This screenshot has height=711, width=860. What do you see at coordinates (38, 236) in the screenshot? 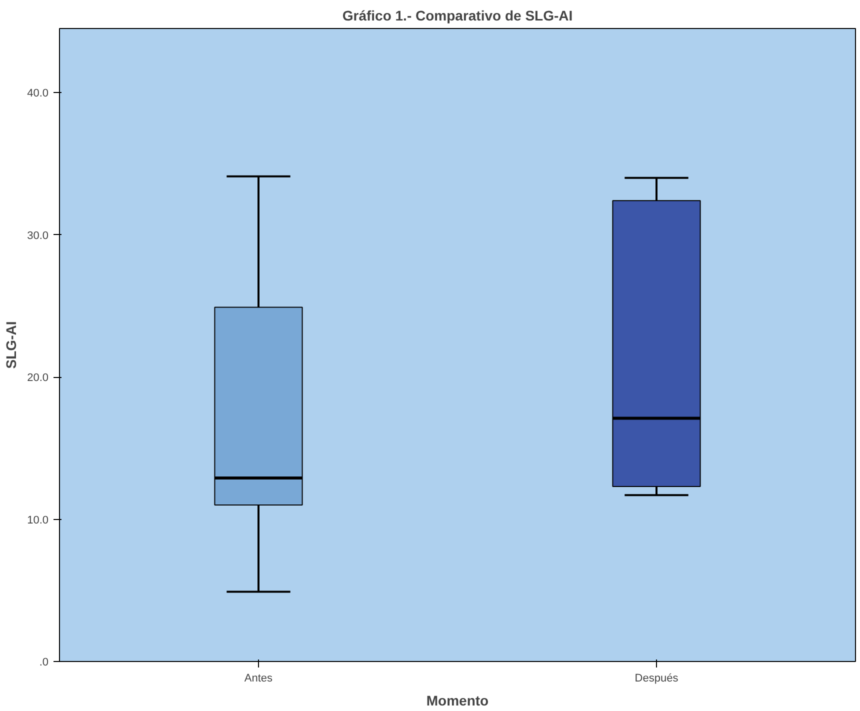
I see `y-tick-label: 30.0` at bounding box center [38, 236].